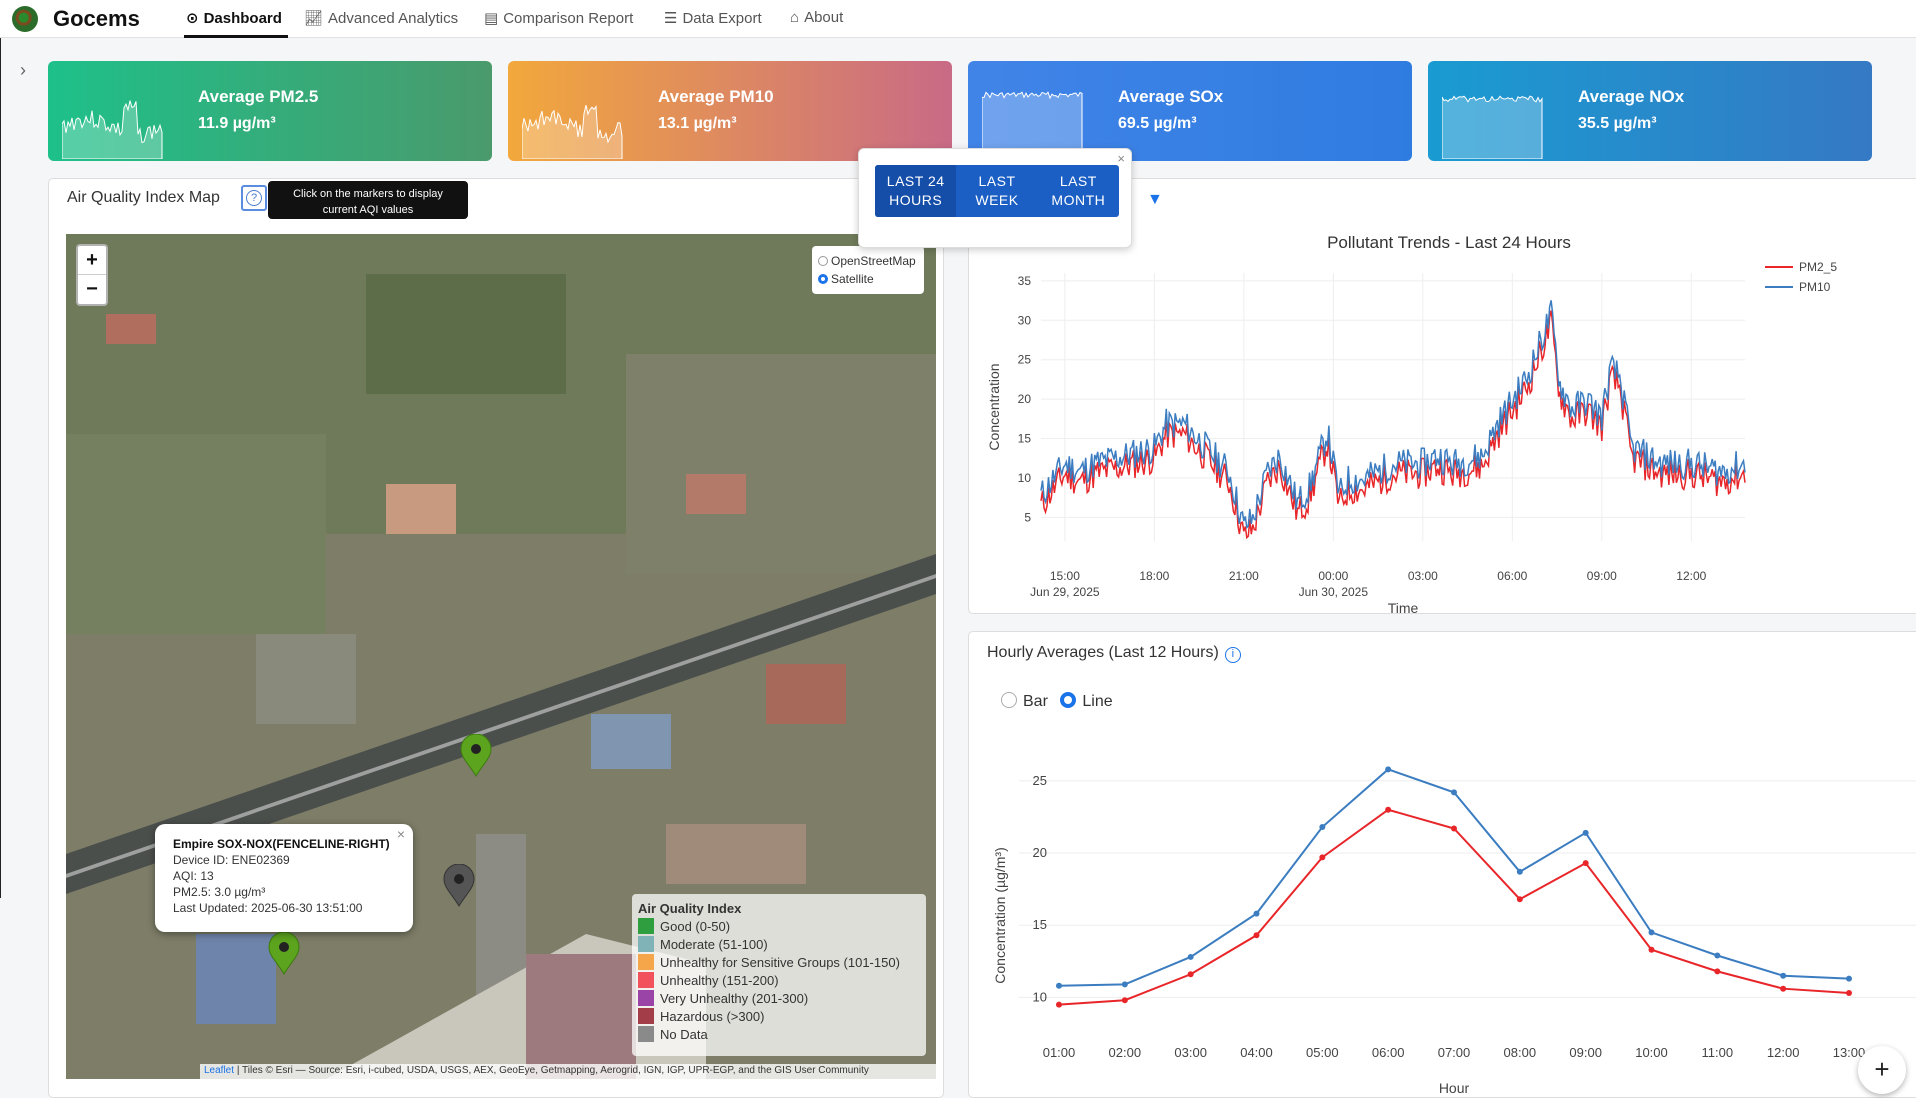  I want to click on legend-item: Moderate (51-100), so click(779, 945).